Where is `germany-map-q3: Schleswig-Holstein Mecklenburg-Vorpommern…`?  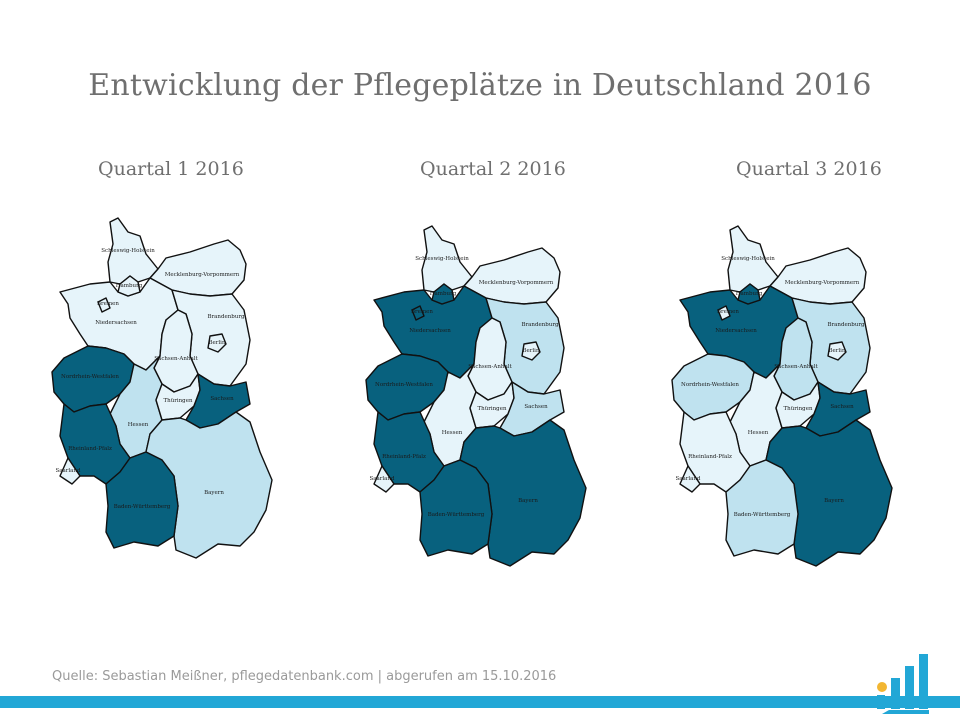 germany-map-q3: Schleswig-Holstein Mecklenburg-Vorpommern… is located at coordinates (782, 396).